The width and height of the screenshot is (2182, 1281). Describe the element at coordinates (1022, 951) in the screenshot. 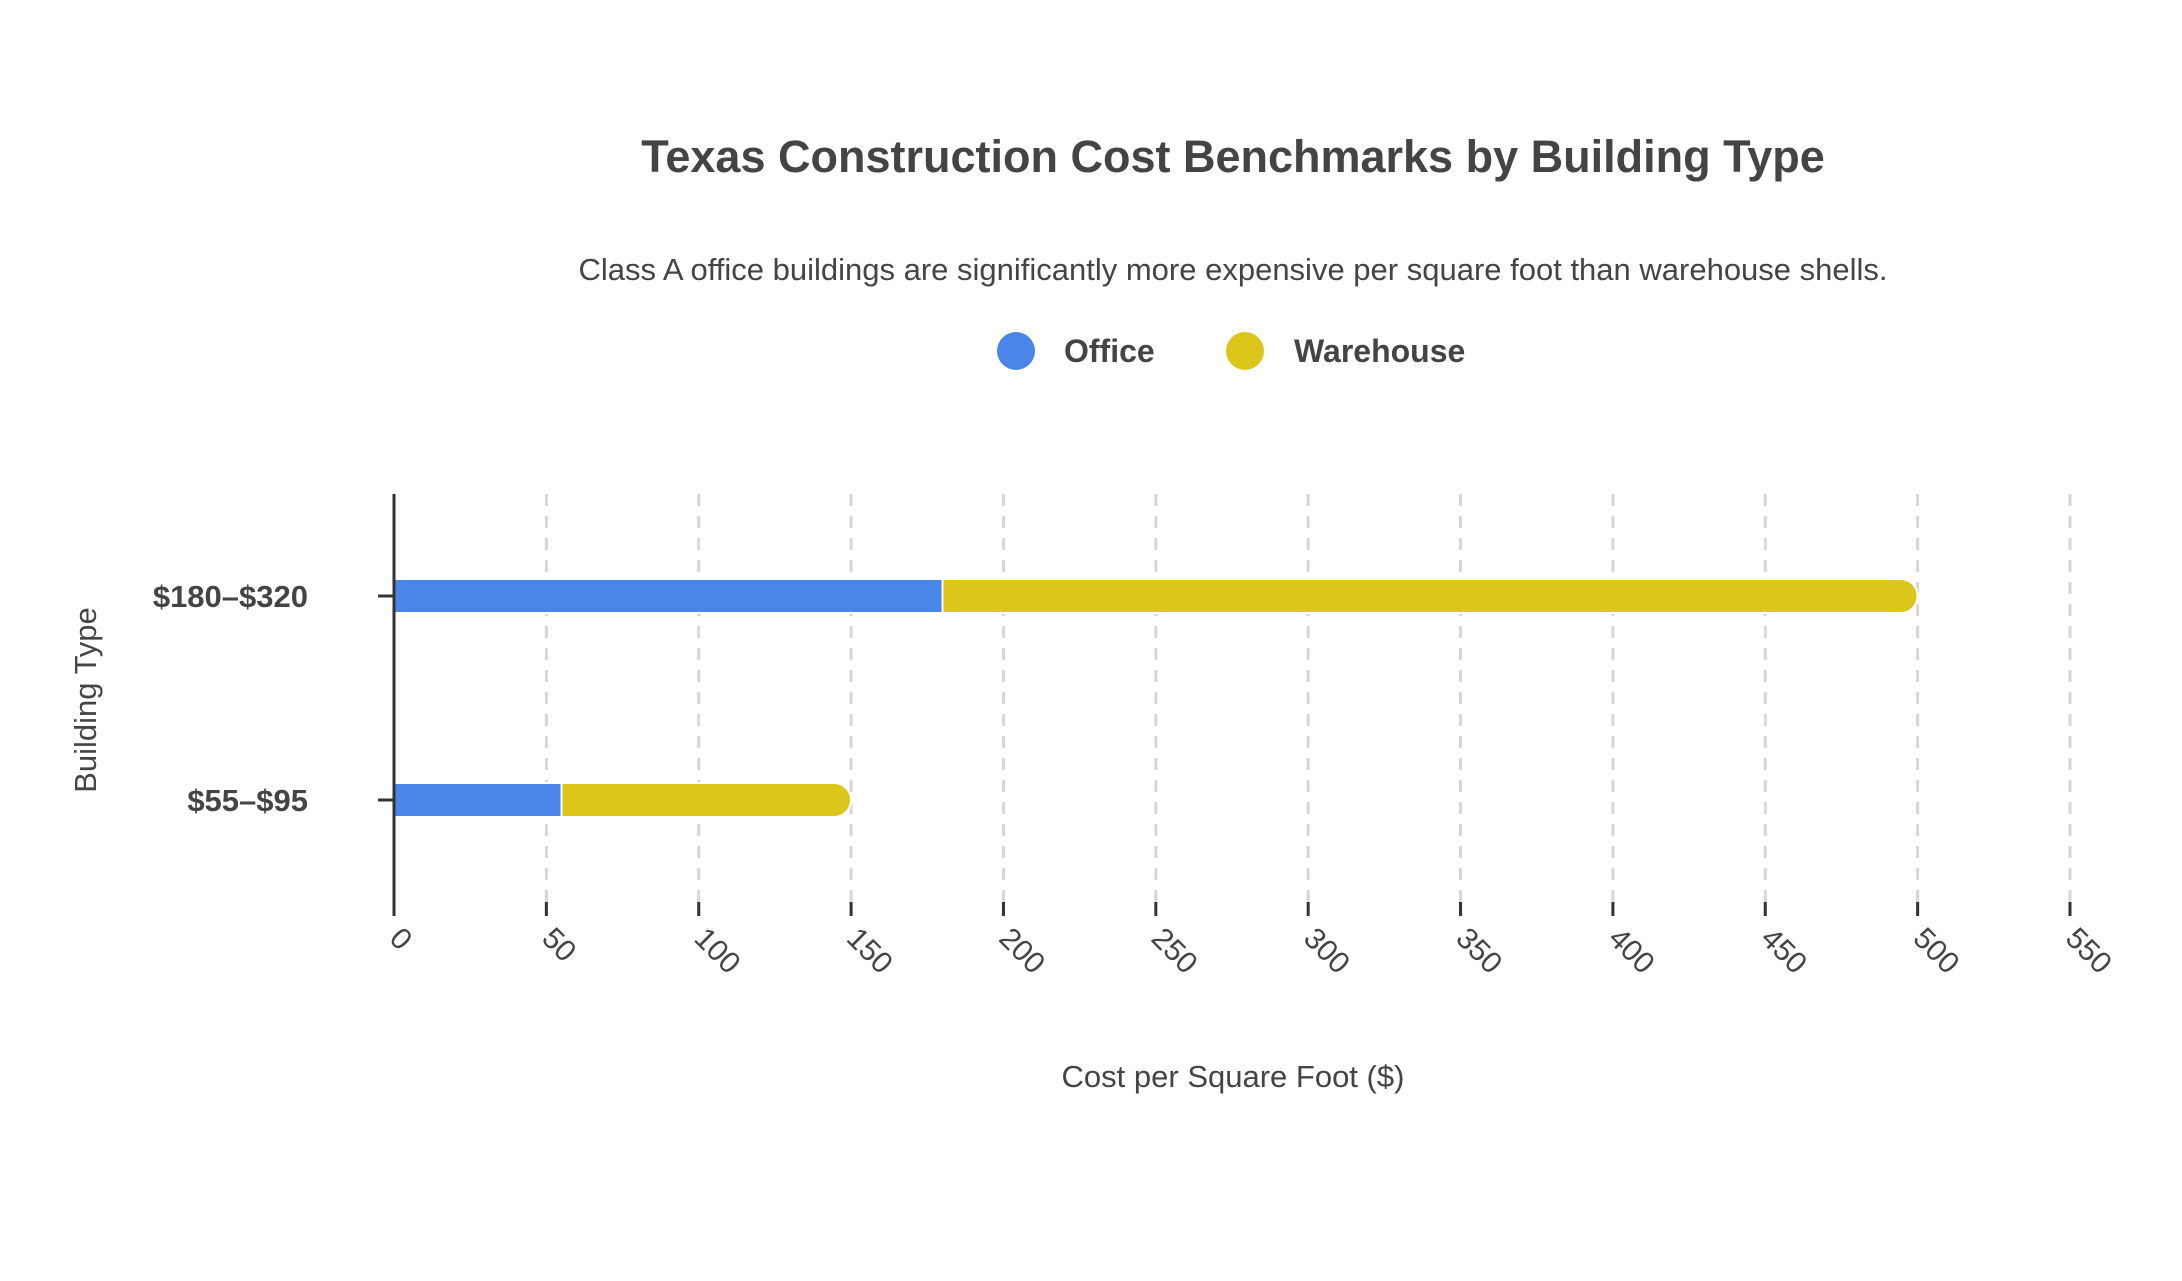

I see `x-tick-label: 200` at that location.